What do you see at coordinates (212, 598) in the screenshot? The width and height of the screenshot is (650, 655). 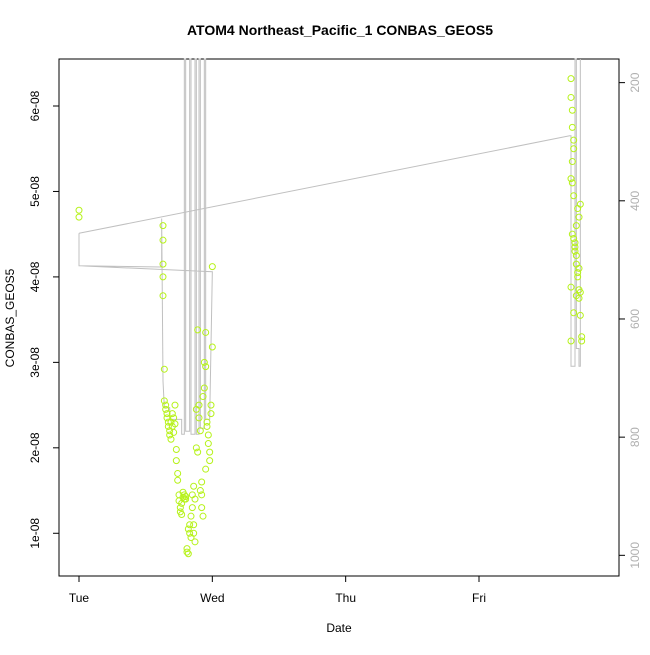 I see `x-tick-label-1: Wed` at bounding box center [212, 598].